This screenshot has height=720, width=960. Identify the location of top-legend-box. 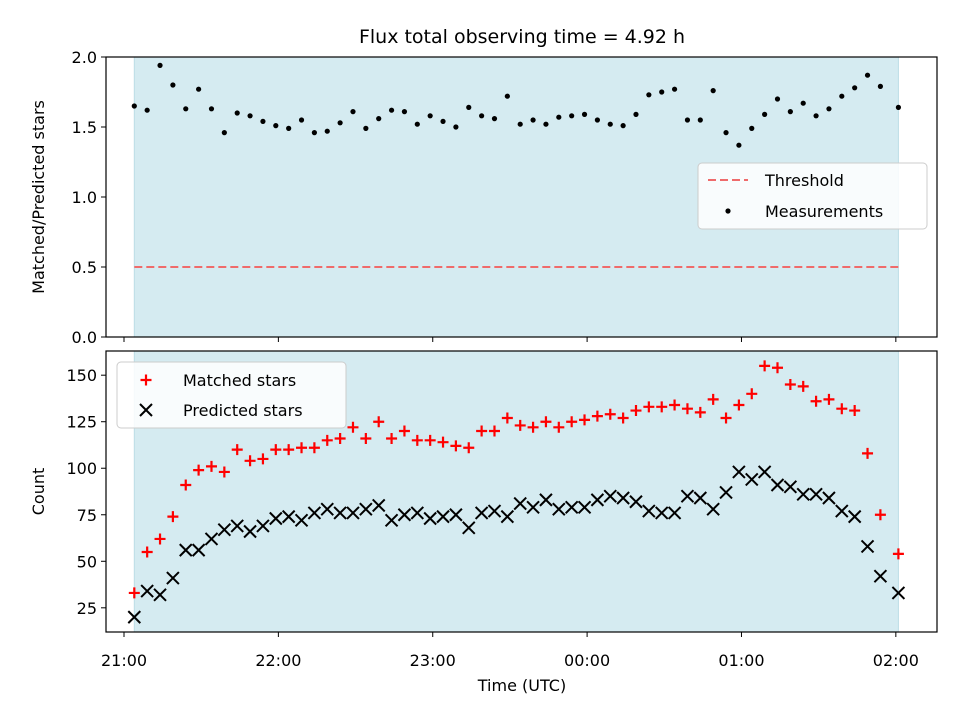
(812, 196).